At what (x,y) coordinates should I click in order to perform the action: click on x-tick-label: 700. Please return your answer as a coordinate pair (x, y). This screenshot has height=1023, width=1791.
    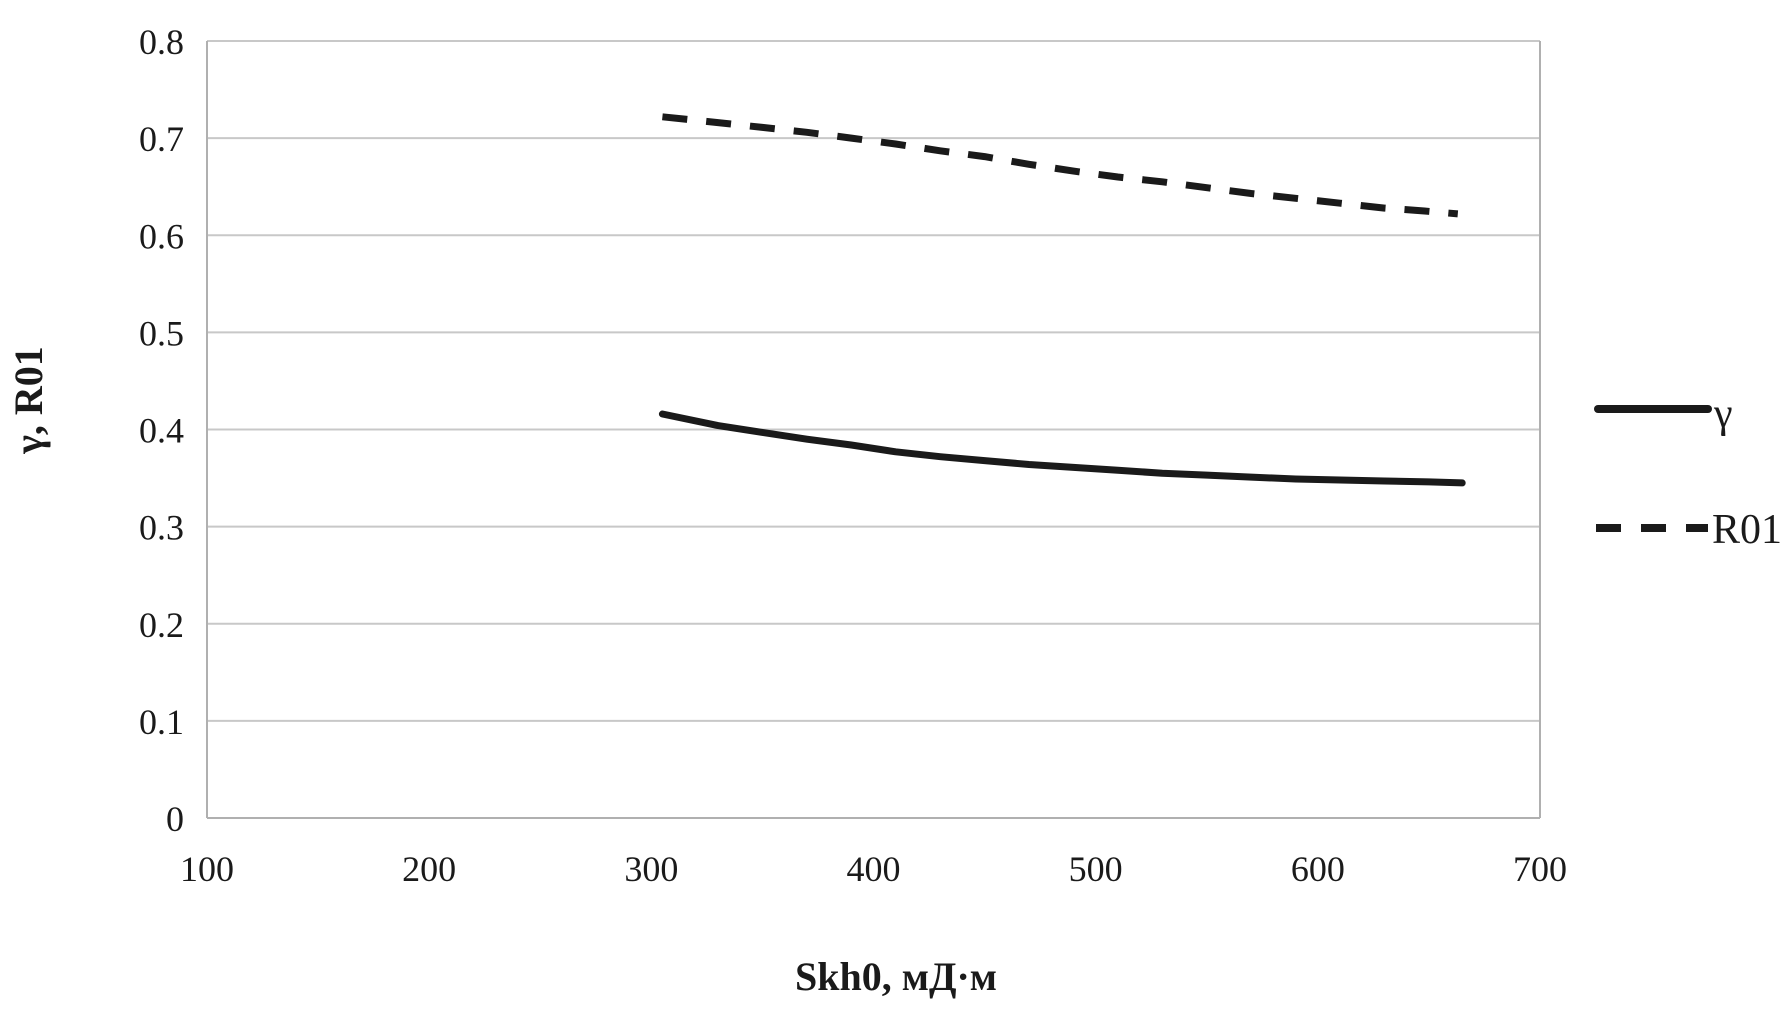
    Looking at the image, I should click on (1540, 869).